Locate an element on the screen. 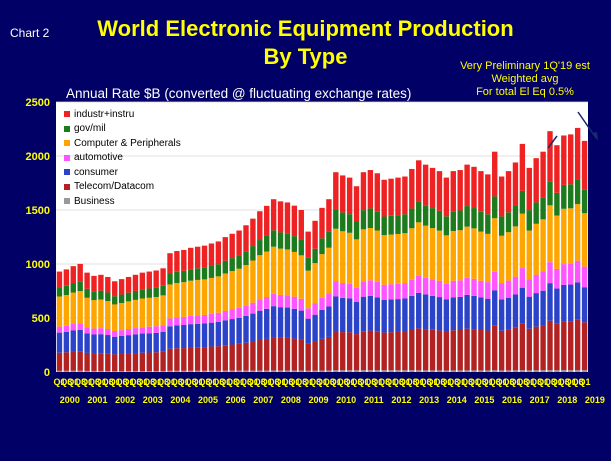 This screenshot has height=461, width=611. x-year-label: 2010 is located at coordinates (346, 400).